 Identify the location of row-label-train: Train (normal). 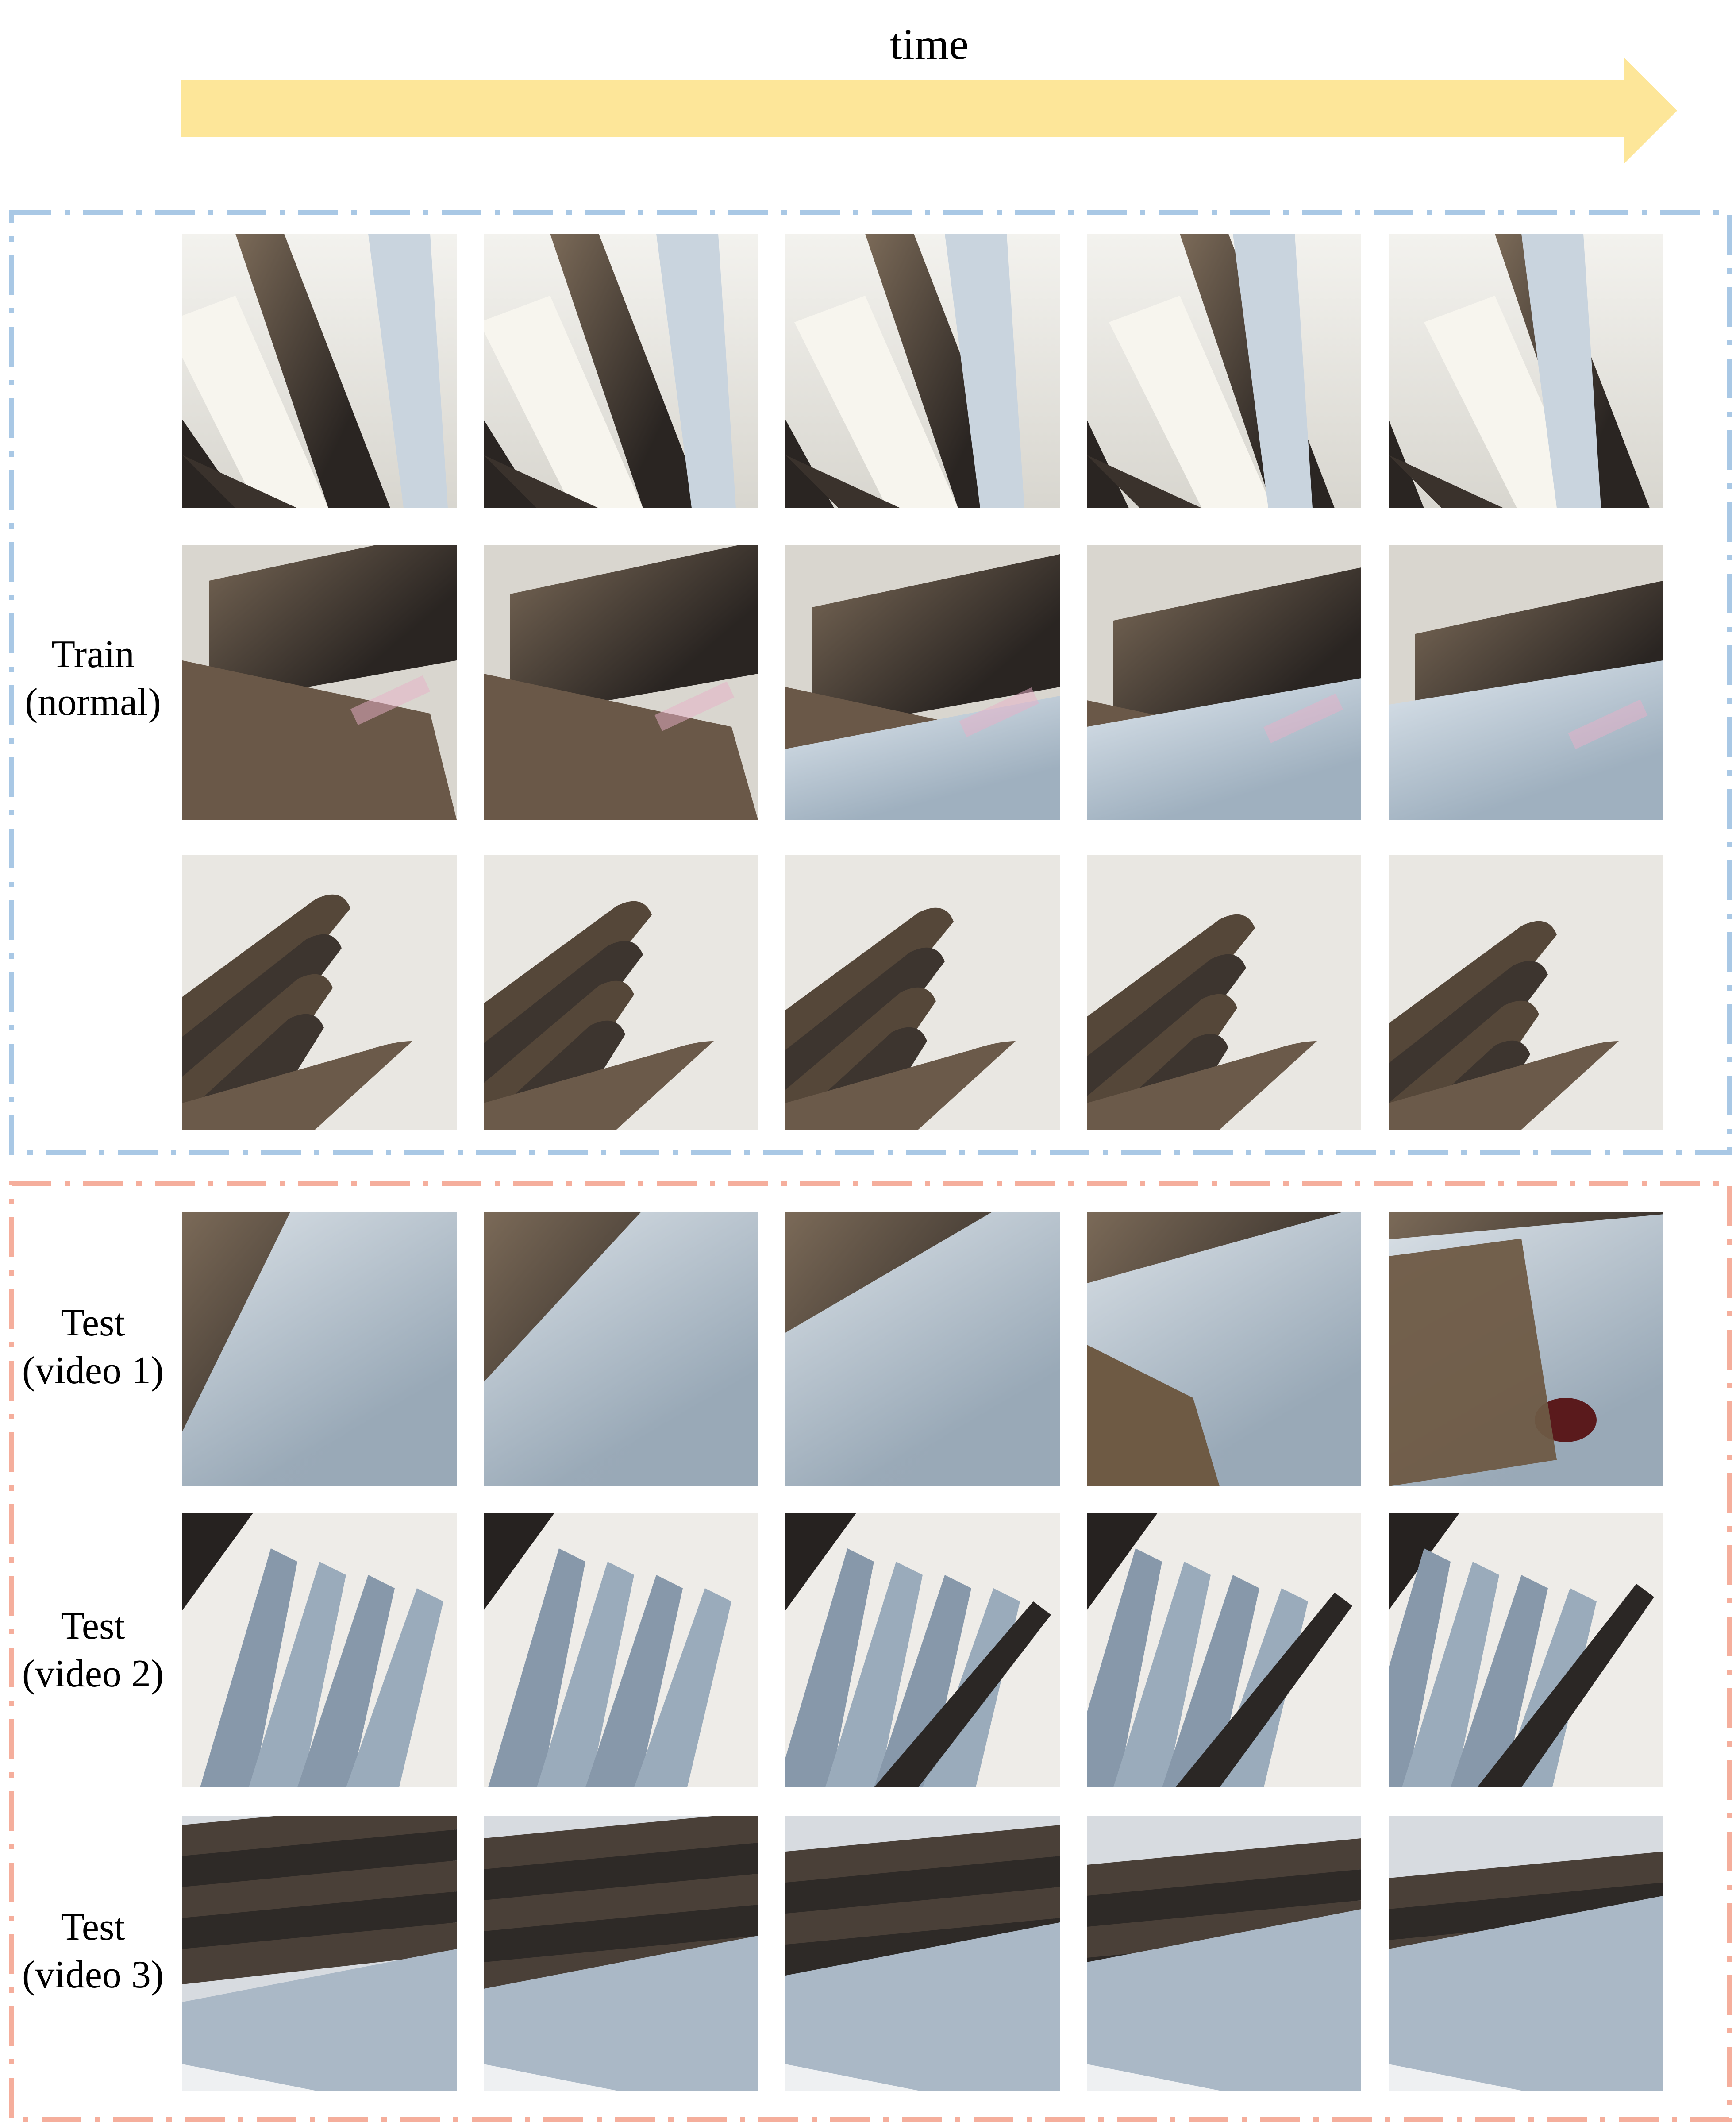
(93, 678).